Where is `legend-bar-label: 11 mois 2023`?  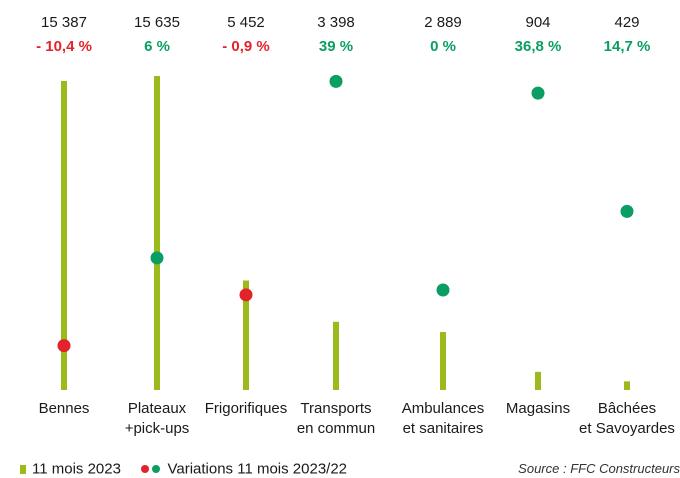 legend-bar-label: 11 mois 2023 is located at coordinates (76, 469).